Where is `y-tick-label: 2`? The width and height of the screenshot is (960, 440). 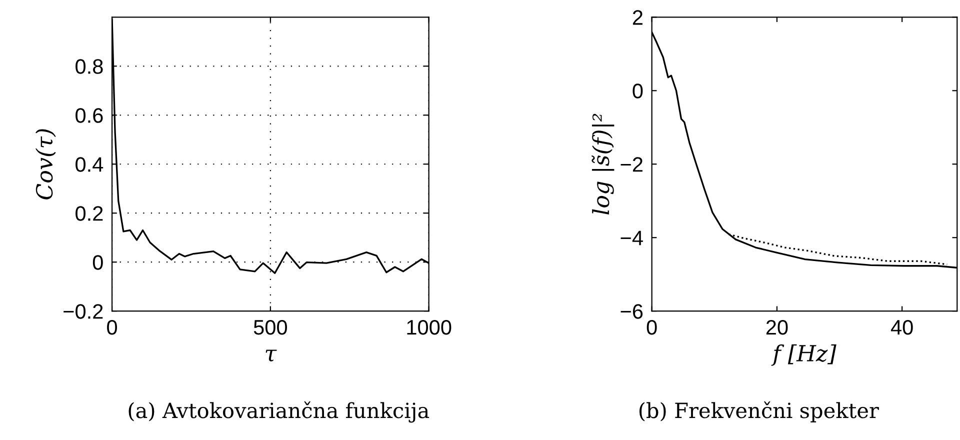
y-tick-label: 2 is located at coordinates (637, 17).